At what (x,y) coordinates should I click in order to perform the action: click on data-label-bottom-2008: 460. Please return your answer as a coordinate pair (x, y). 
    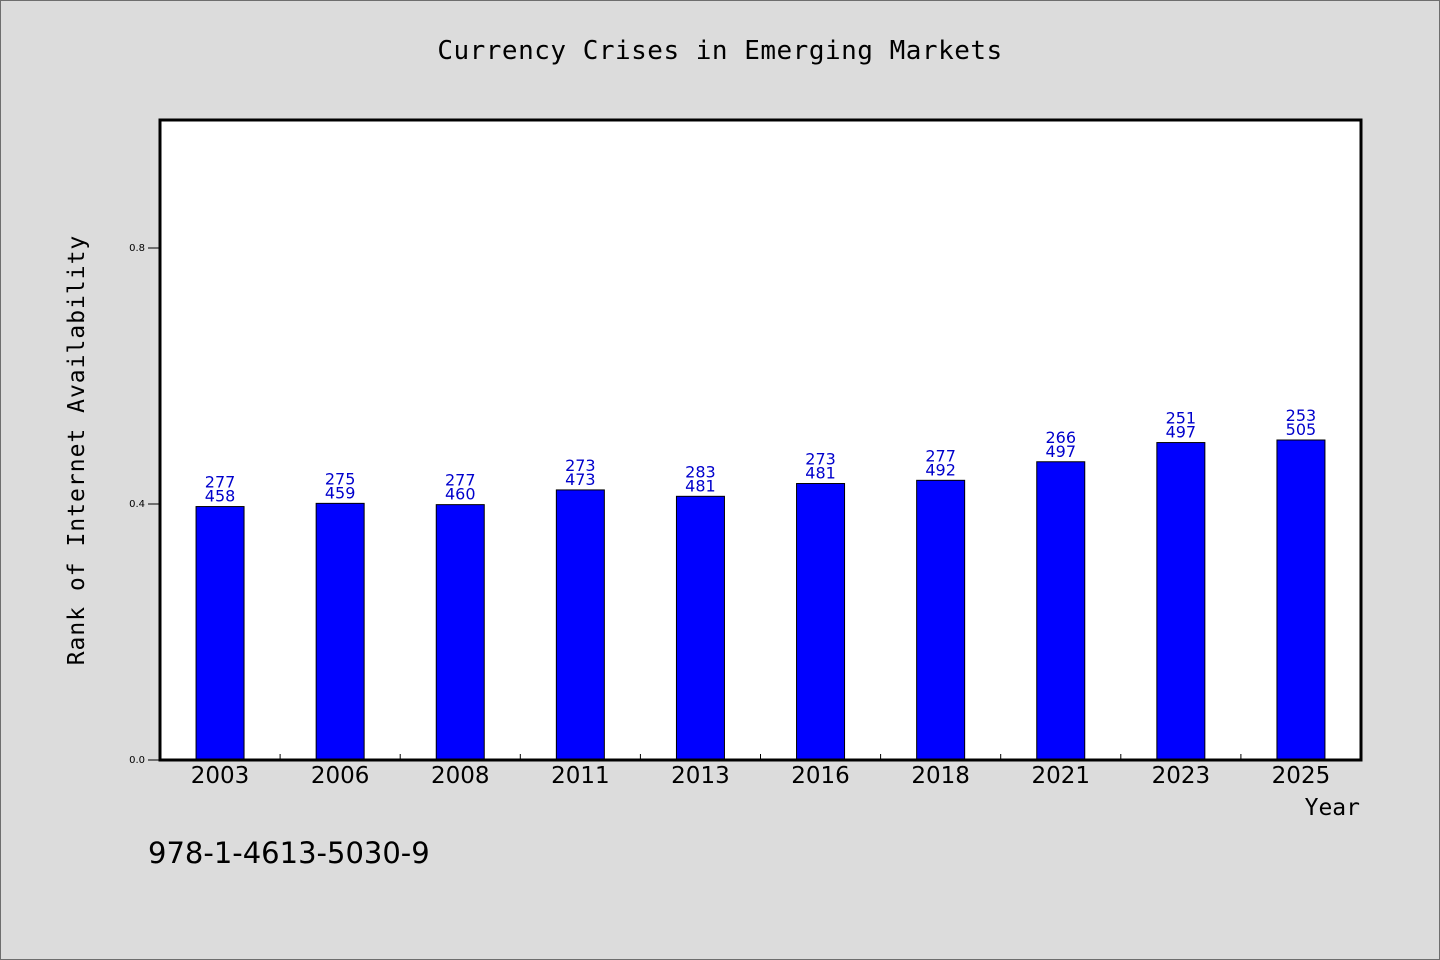
    Looking at the image, I should click on (460, 494).